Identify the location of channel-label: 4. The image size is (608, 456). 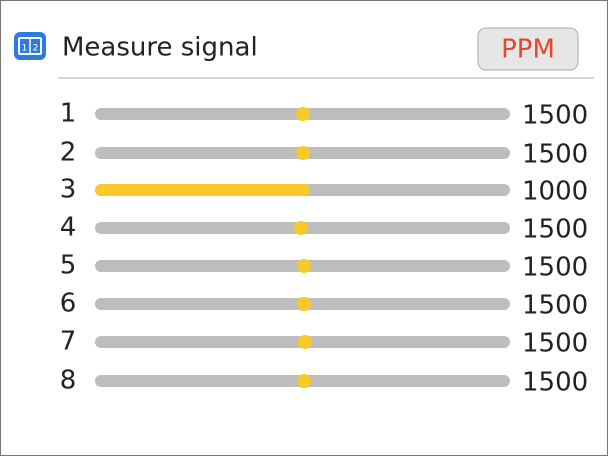
(68, 228).